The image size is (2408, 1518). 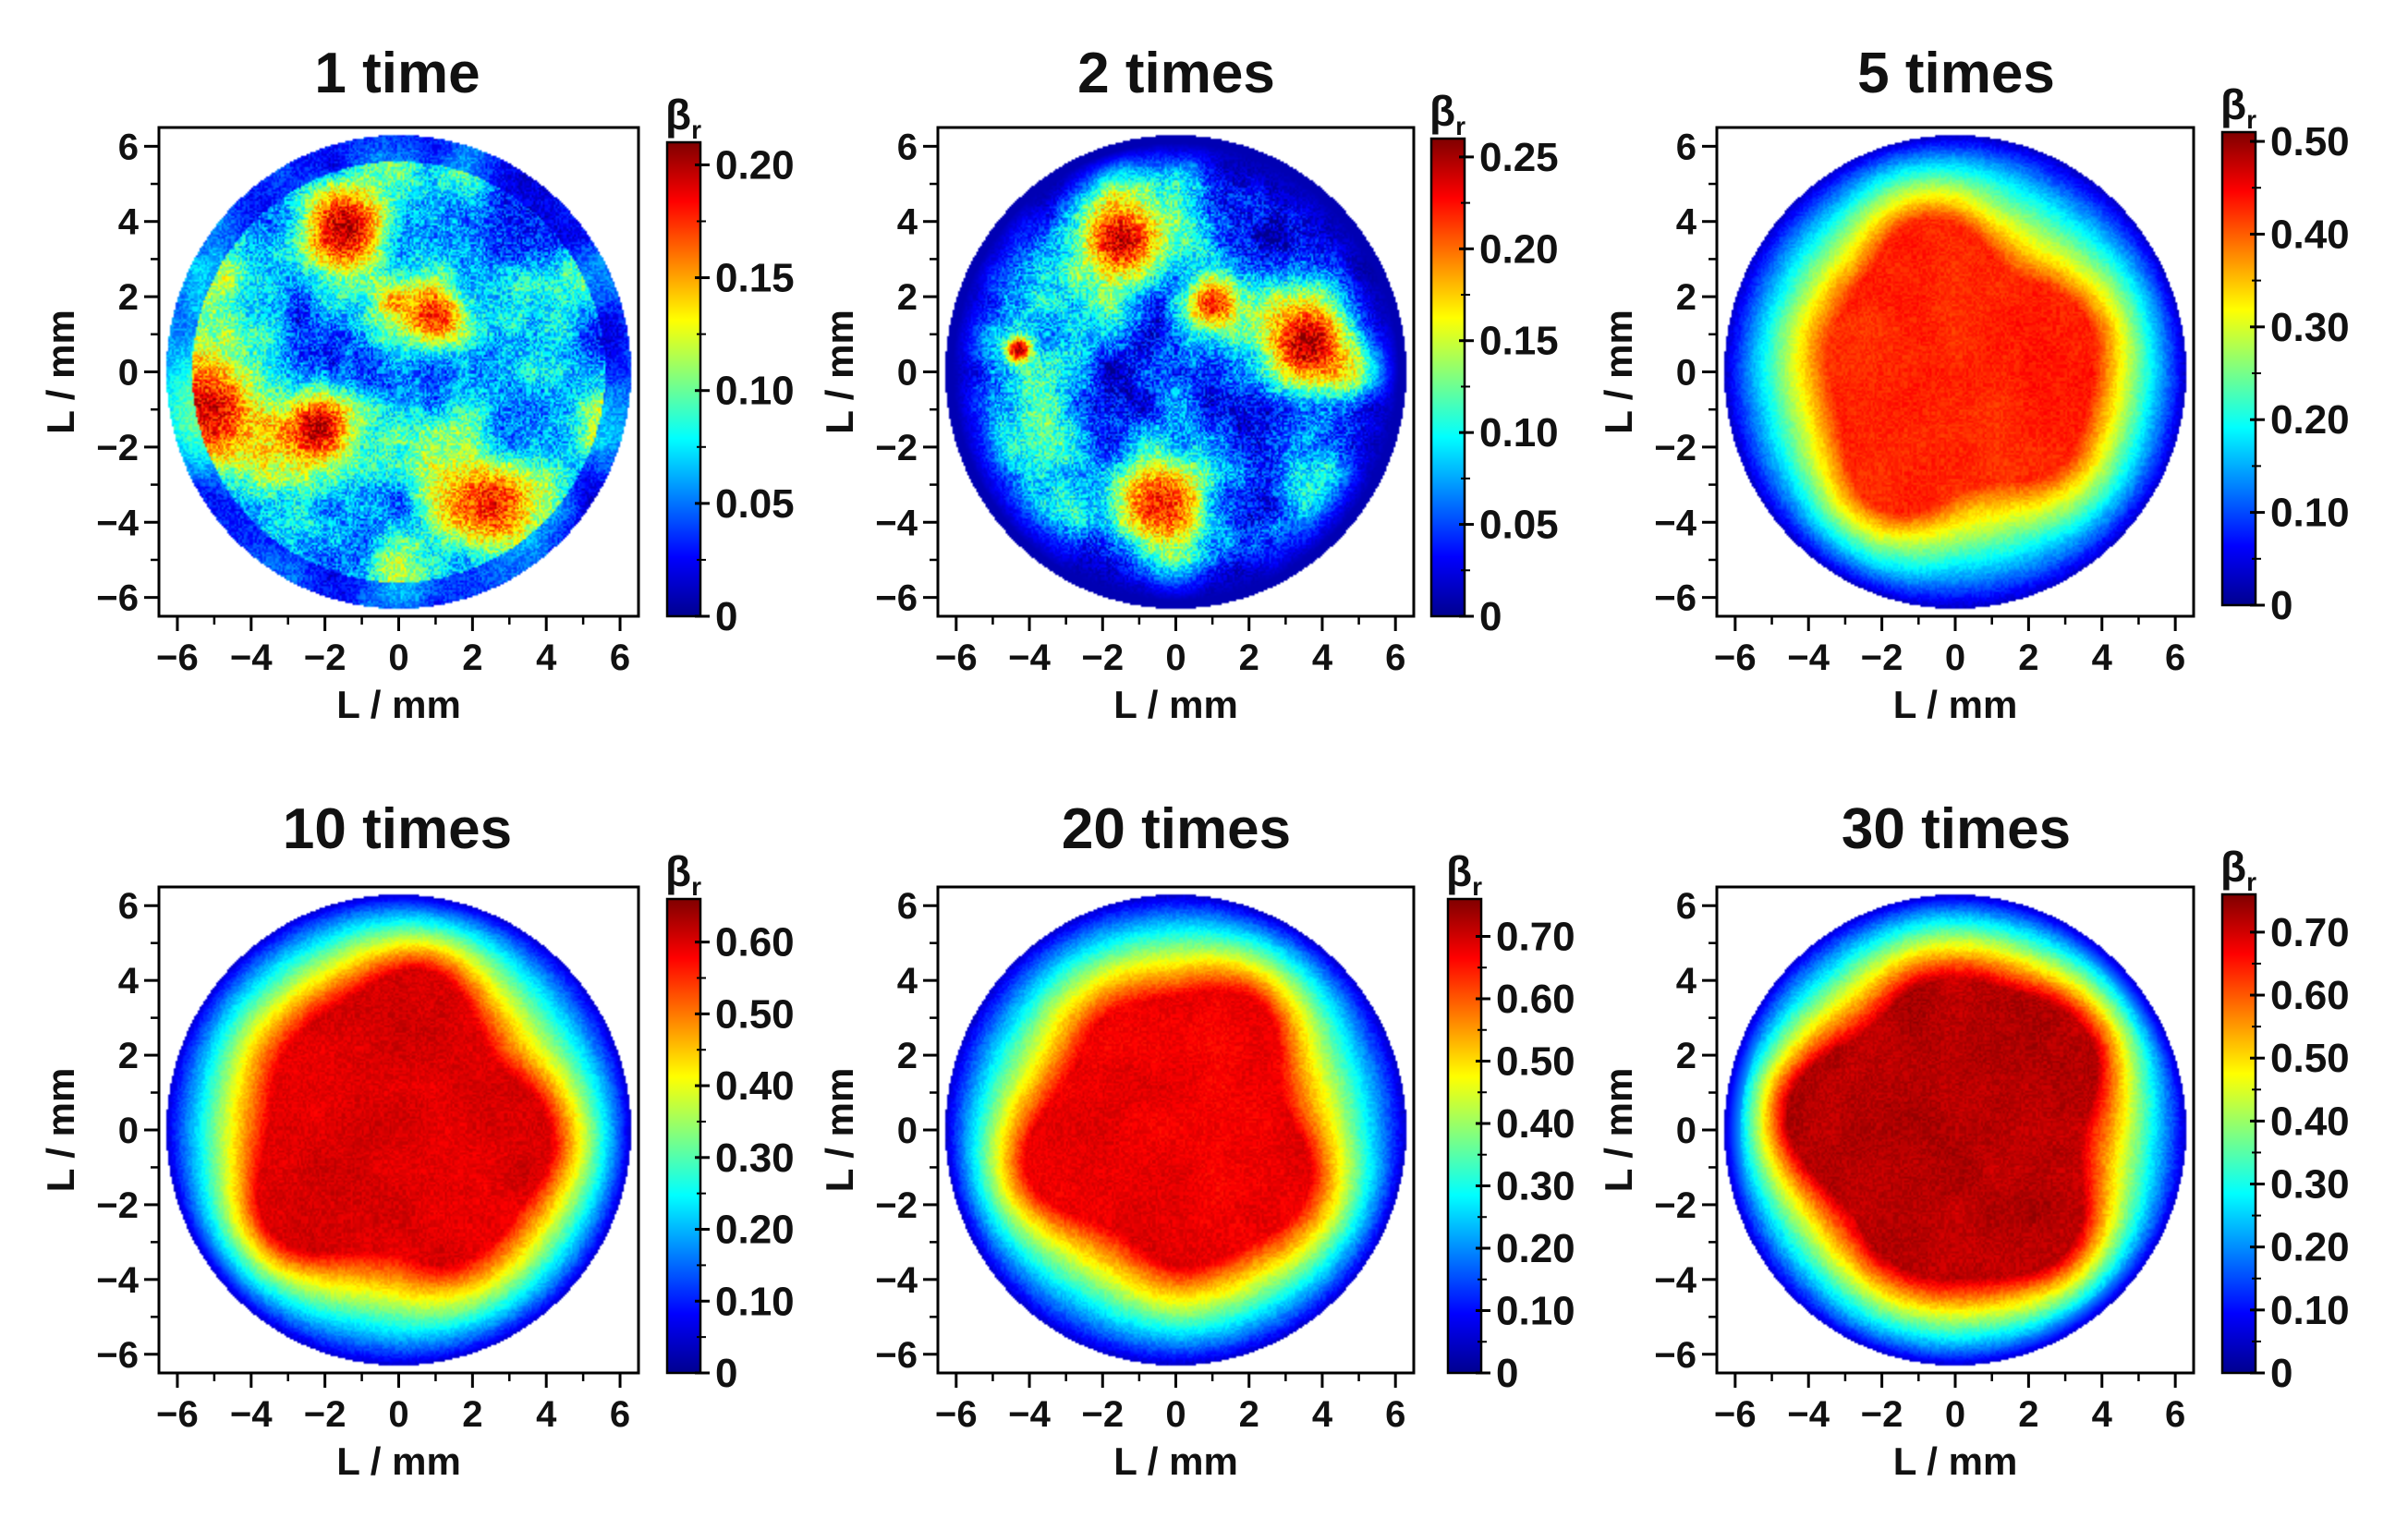 I want to click on chart-title: 2 times, so click(x=1176, y=73).